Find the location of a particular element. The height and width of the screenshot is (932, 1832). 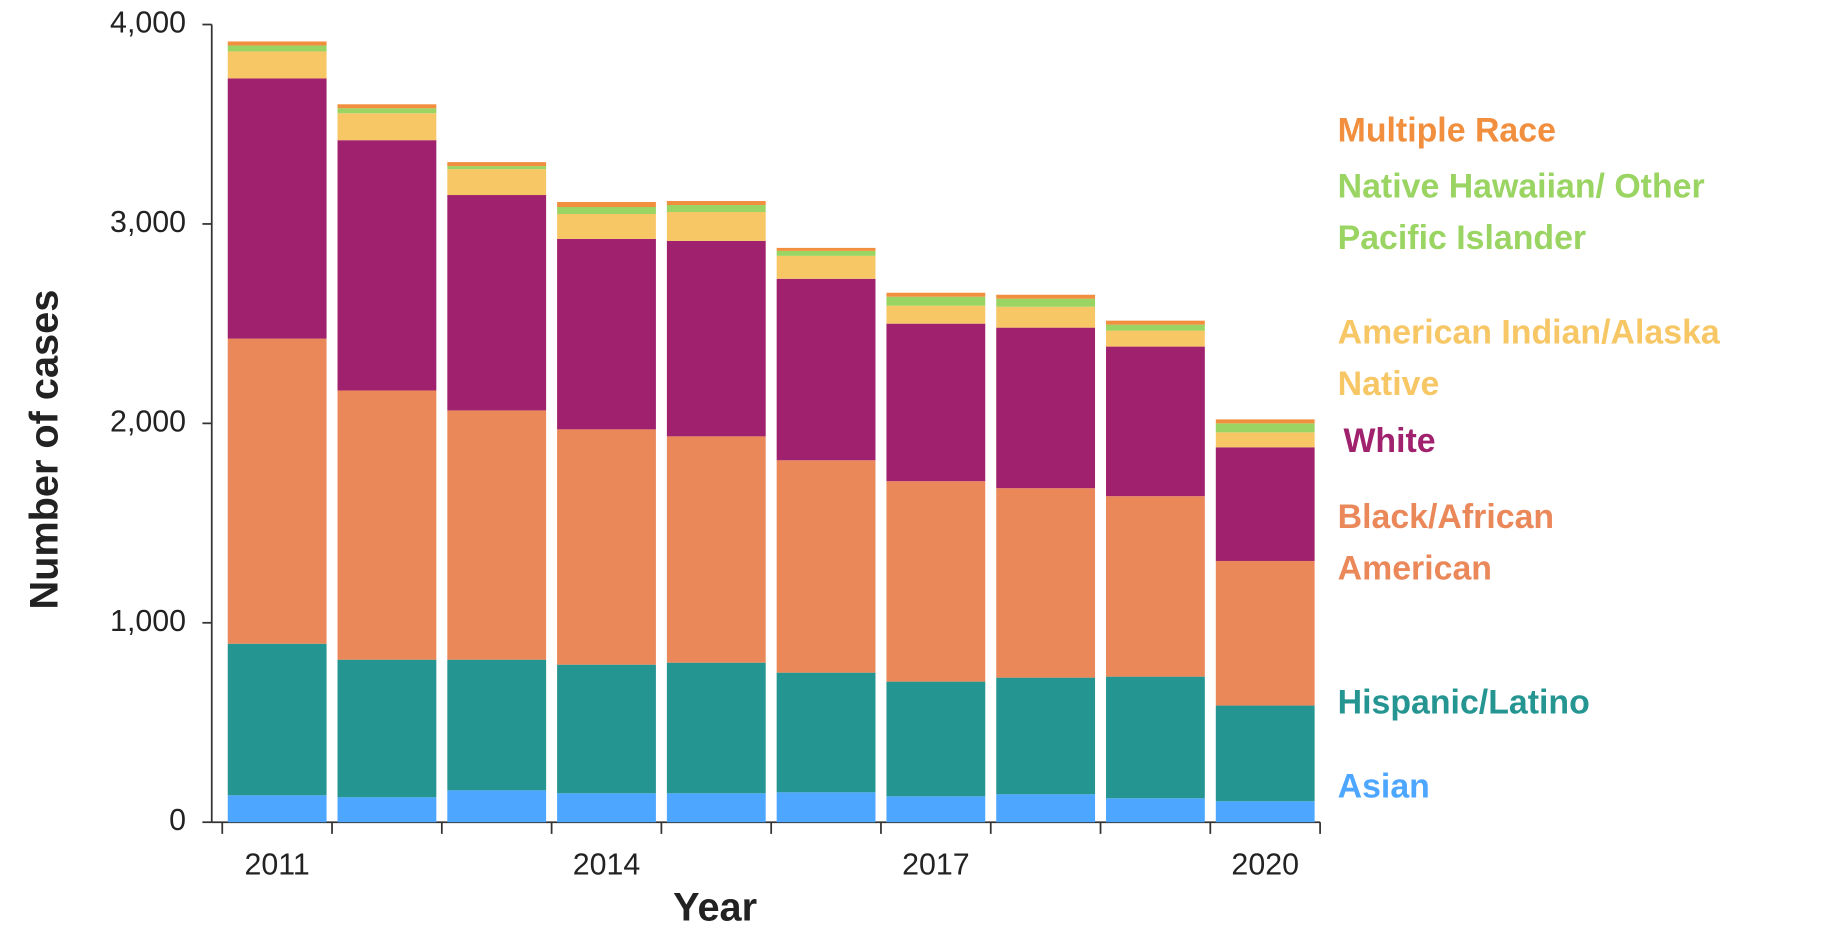

x-tick-label: 2020 is located at coordinates (1265, 865).